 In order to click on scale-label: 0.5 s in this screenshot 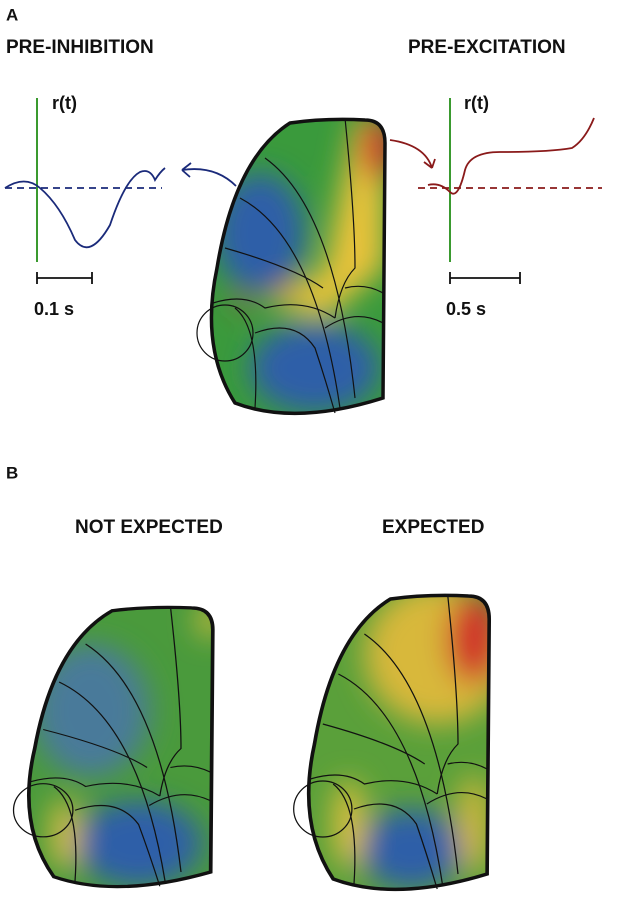, I will do `click(466, 309)`.